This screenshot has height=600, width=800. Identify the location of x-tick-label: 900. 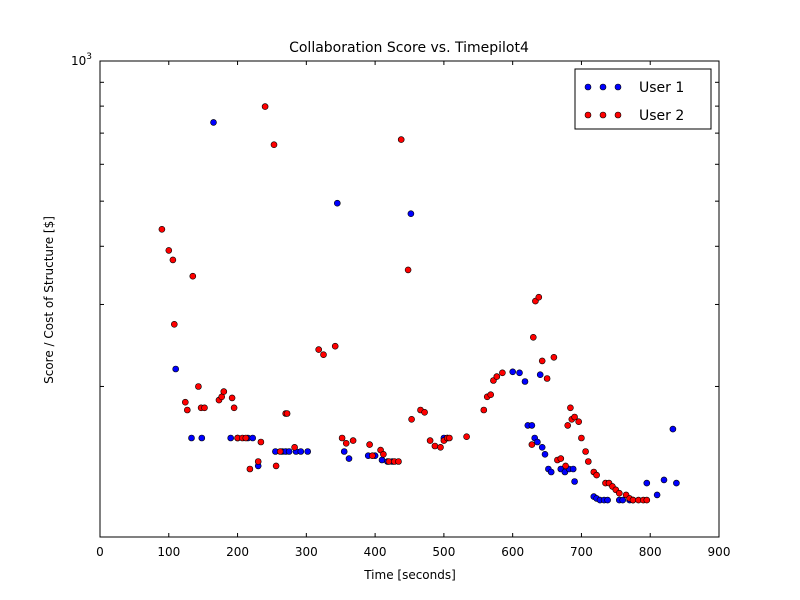
(719, 552).